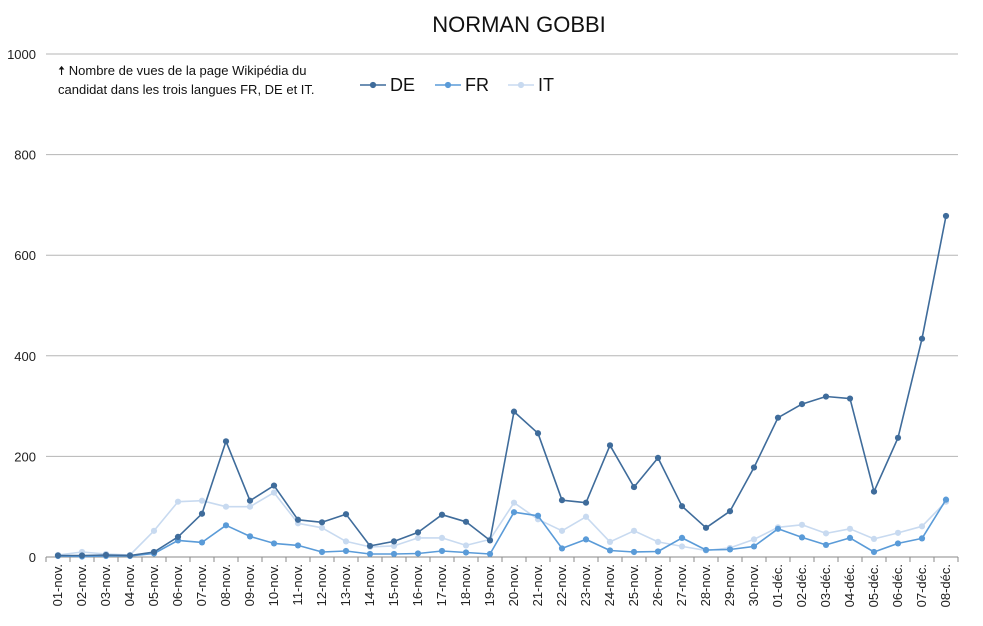 Image resolution: width=983 pixels, height=626 pixels. I want to click on x-tick-label: 12-nov., so click(321, 585).